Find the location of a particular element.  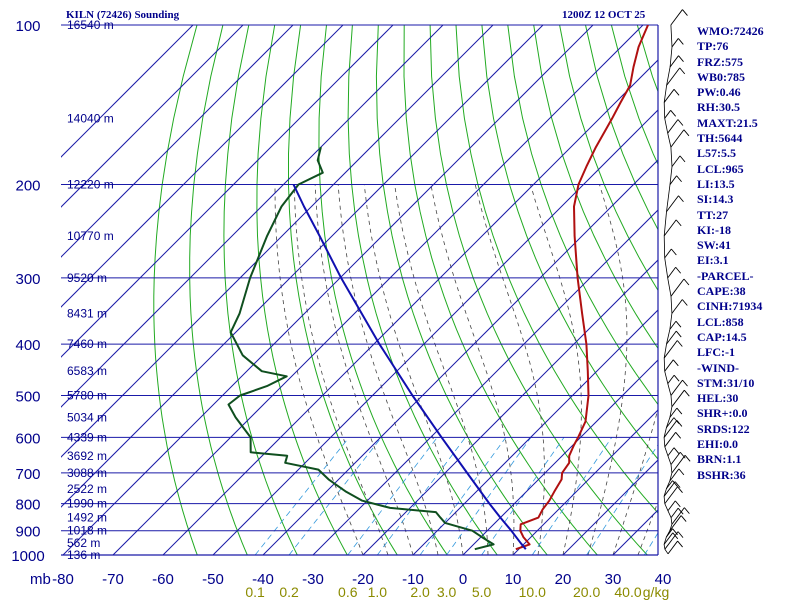

temperature-tick-label: -30 is located at coordinates (313, 579).